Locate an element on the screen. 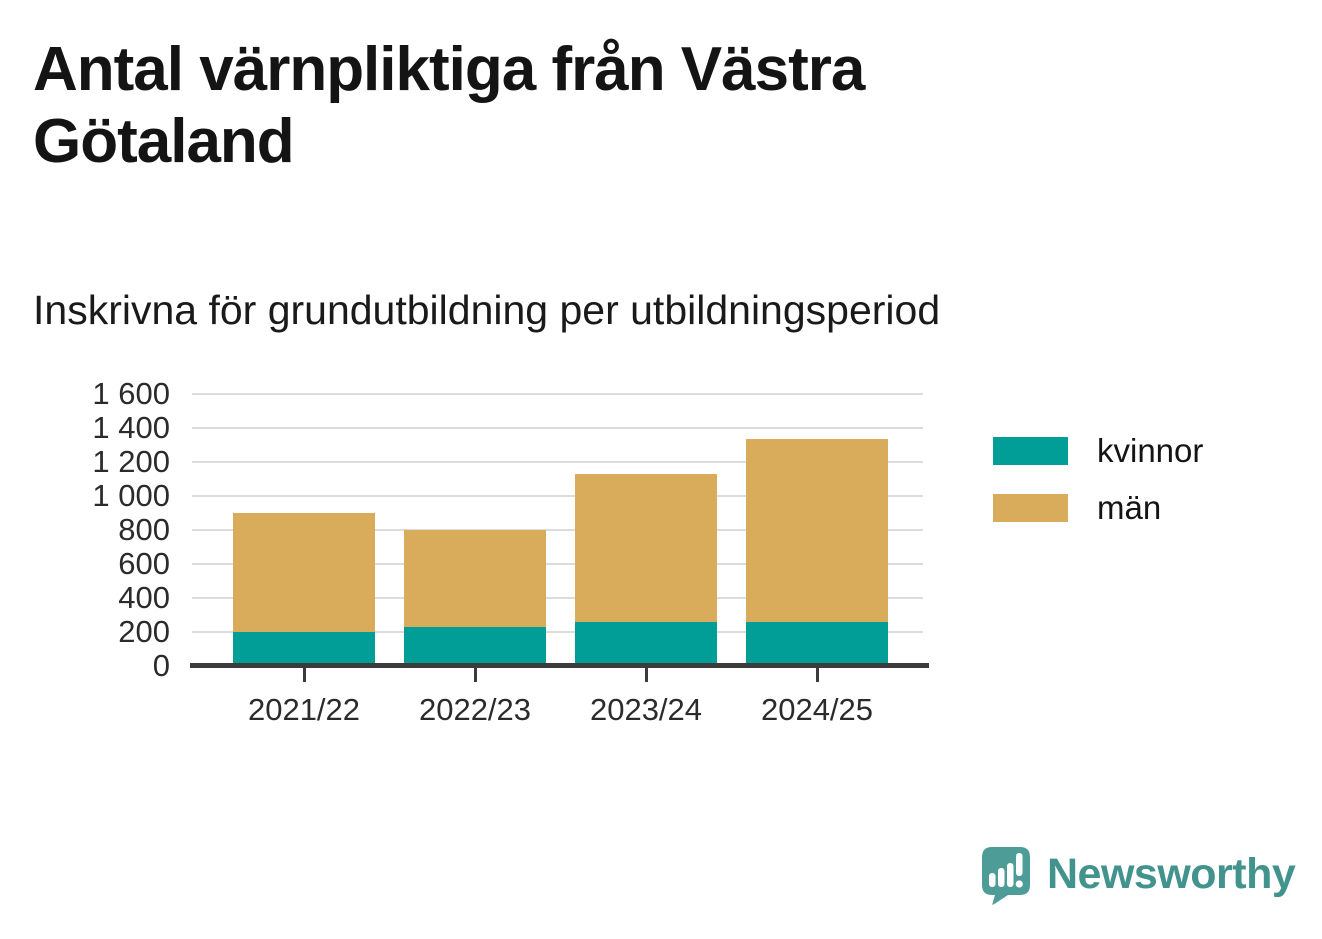 This screenshot has height=939, width=1322. bar-2024/25 is located at coordinates (817, 550).